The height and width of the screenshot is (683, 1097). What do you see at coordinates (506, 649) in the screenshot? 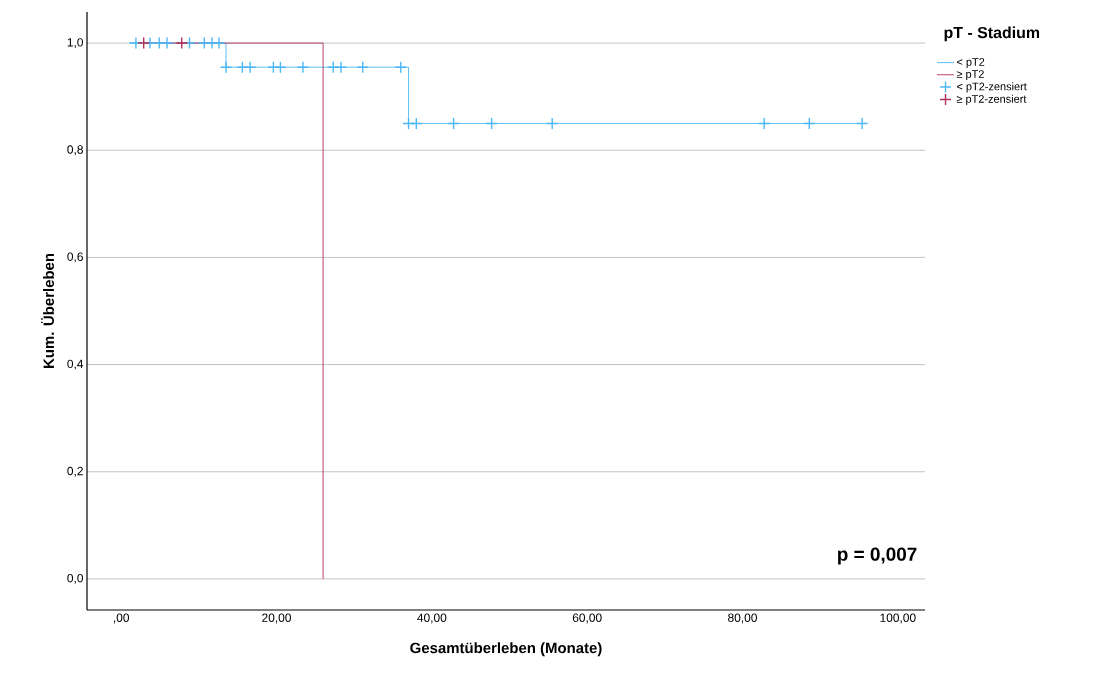
I see `x-axis-title: Gesamtüberleben (Monate)` at bounding box center [506, 649].